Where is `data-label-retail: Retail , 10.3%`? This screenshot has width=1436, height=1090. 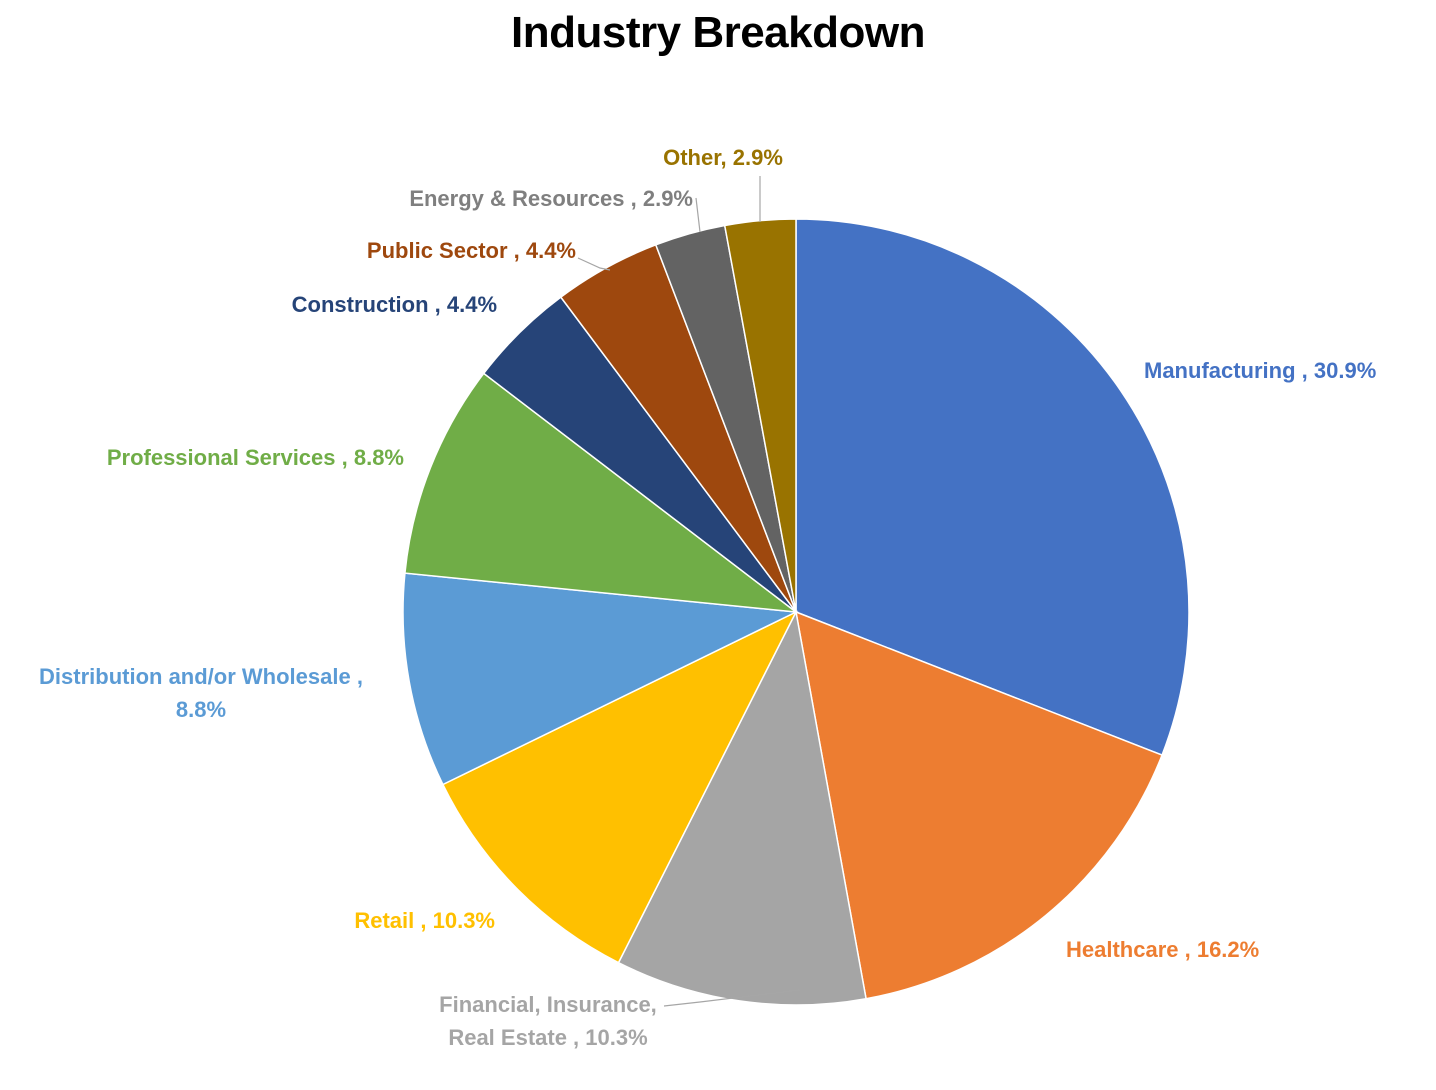
data-label-retail: Retail , 10.3% is located at coordinates (424, 920).